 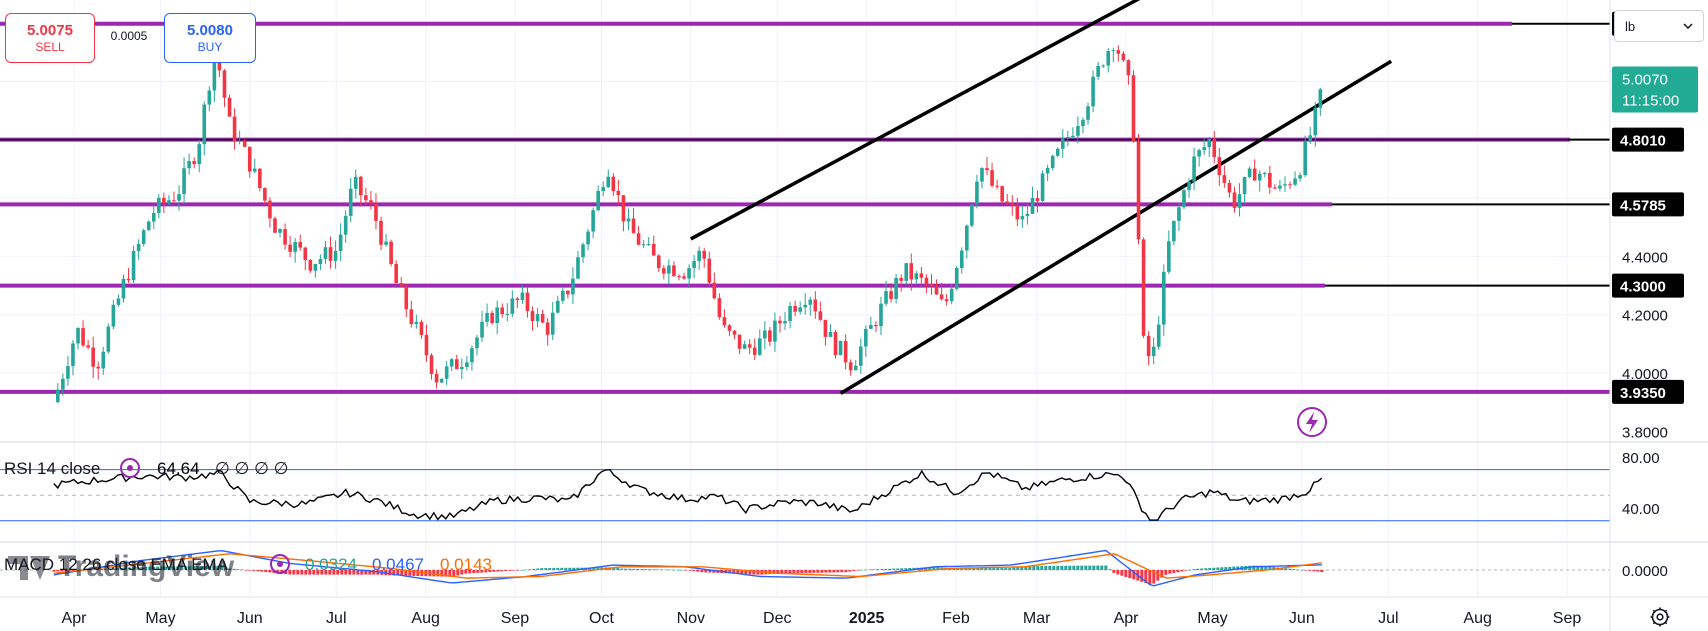 What do you see at coordinates (331, 564) in the screenshot?
I see `macd-value: 0.0324` at bounding box center [331, 564].